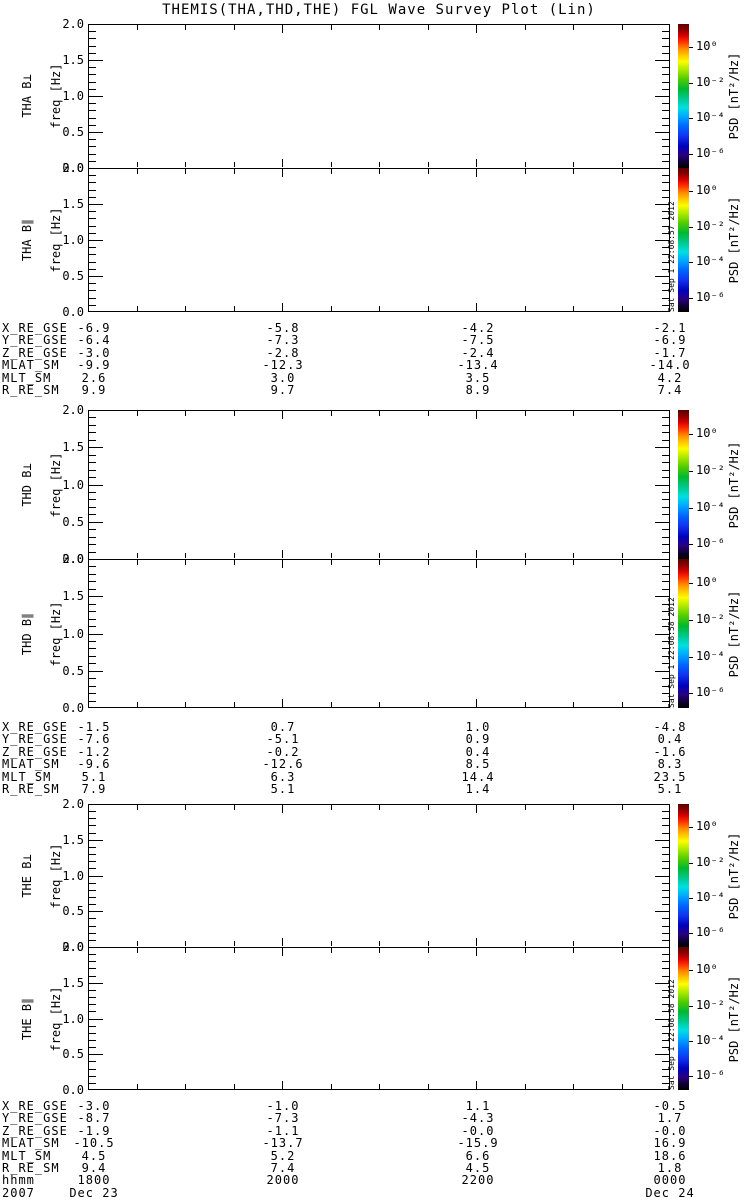 The height and width of the screenshot is (1200, 750). I want to click on eph-value: -0.2, so click(283, 751).